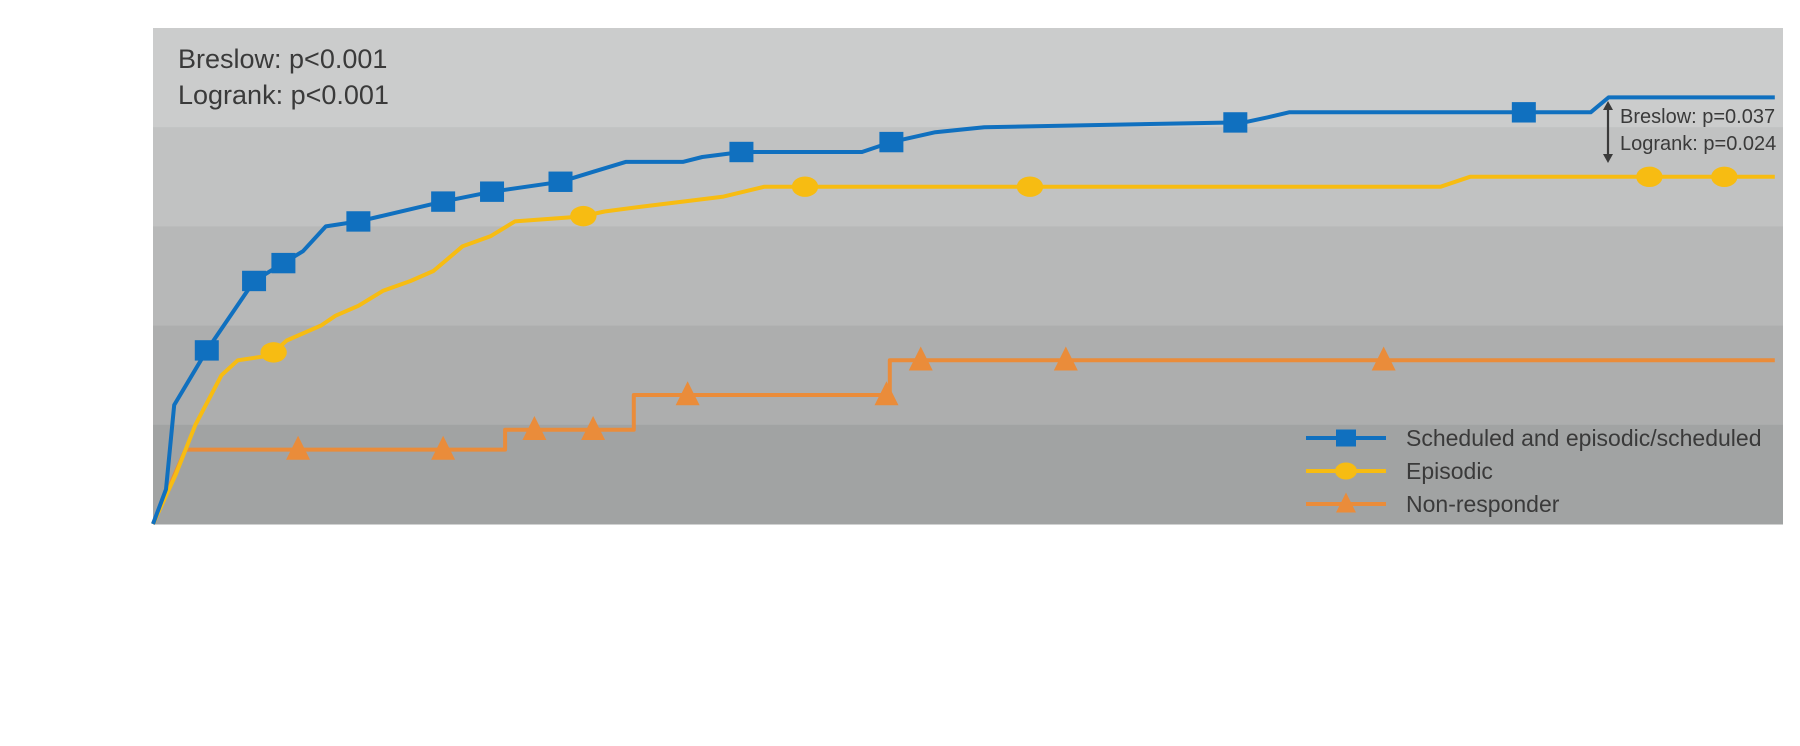 The width and height of the screenshot is (1800, 746). I want to click on overall-test-breslow: Breslow: p<0.001, so click(282, 59).